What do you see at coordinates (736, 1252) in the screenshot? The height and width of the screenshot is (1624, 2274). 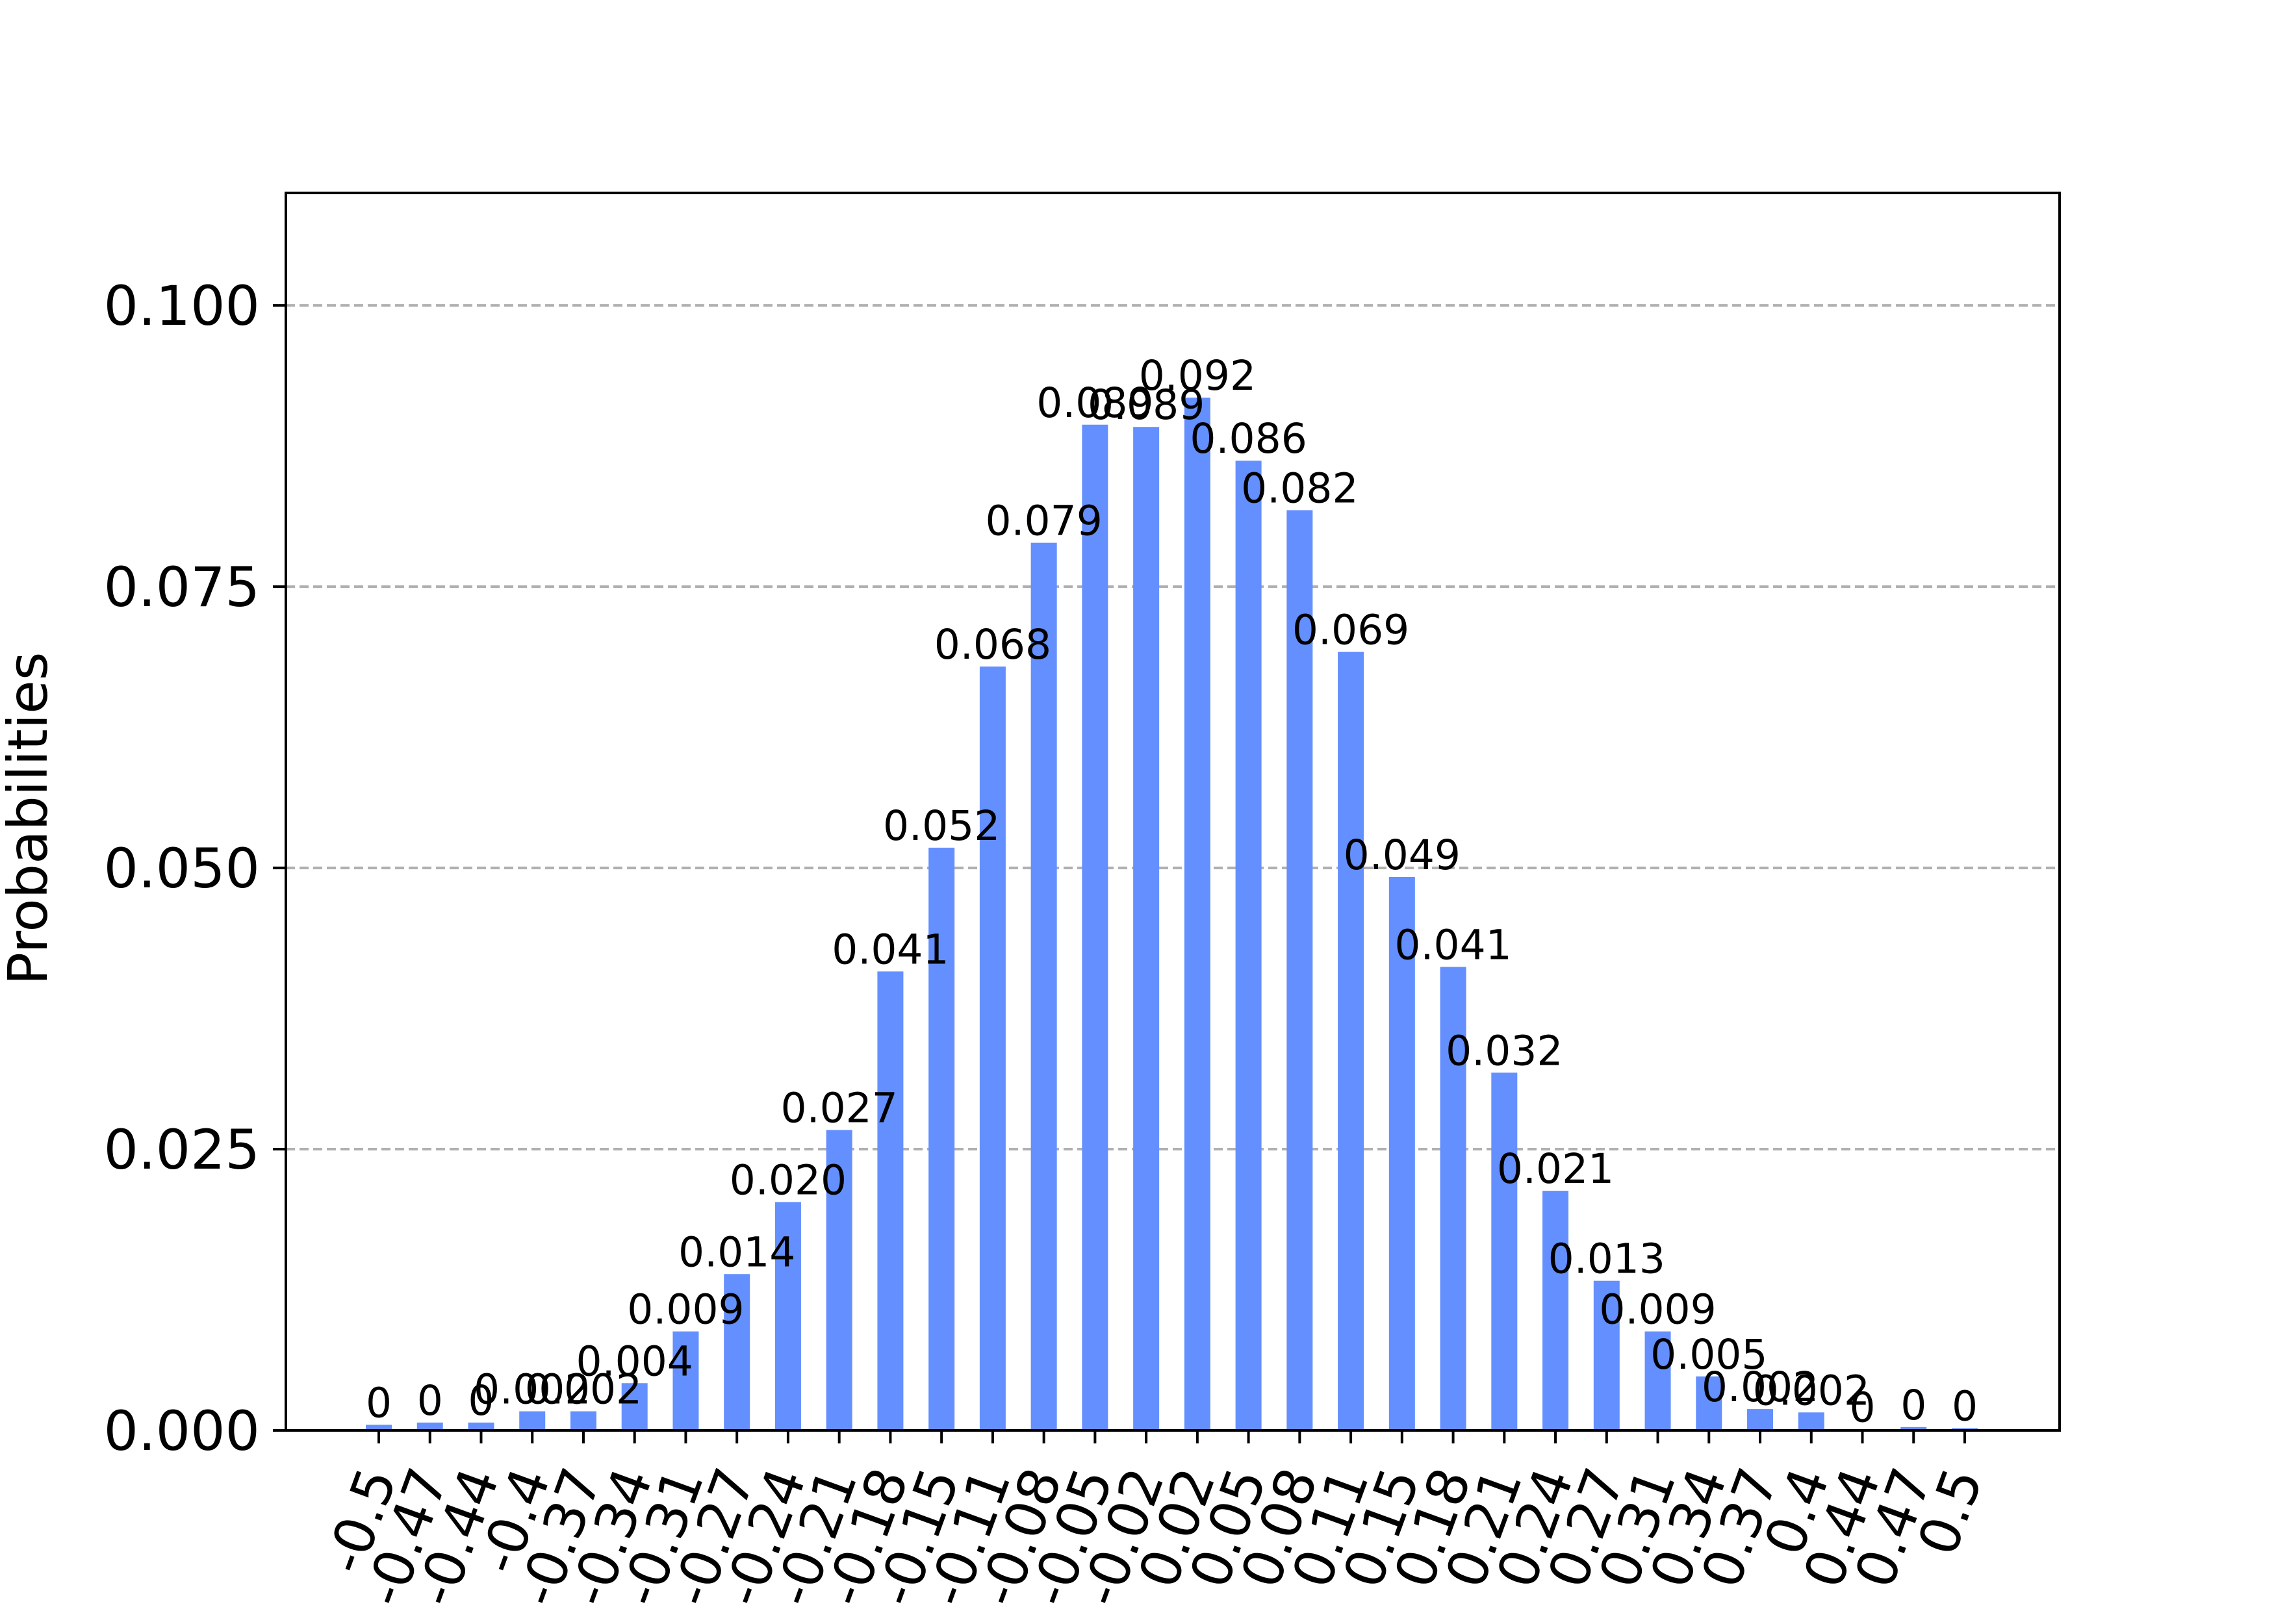 I see `bar-value-label: 0.014` at bounding box center [736, 1252].